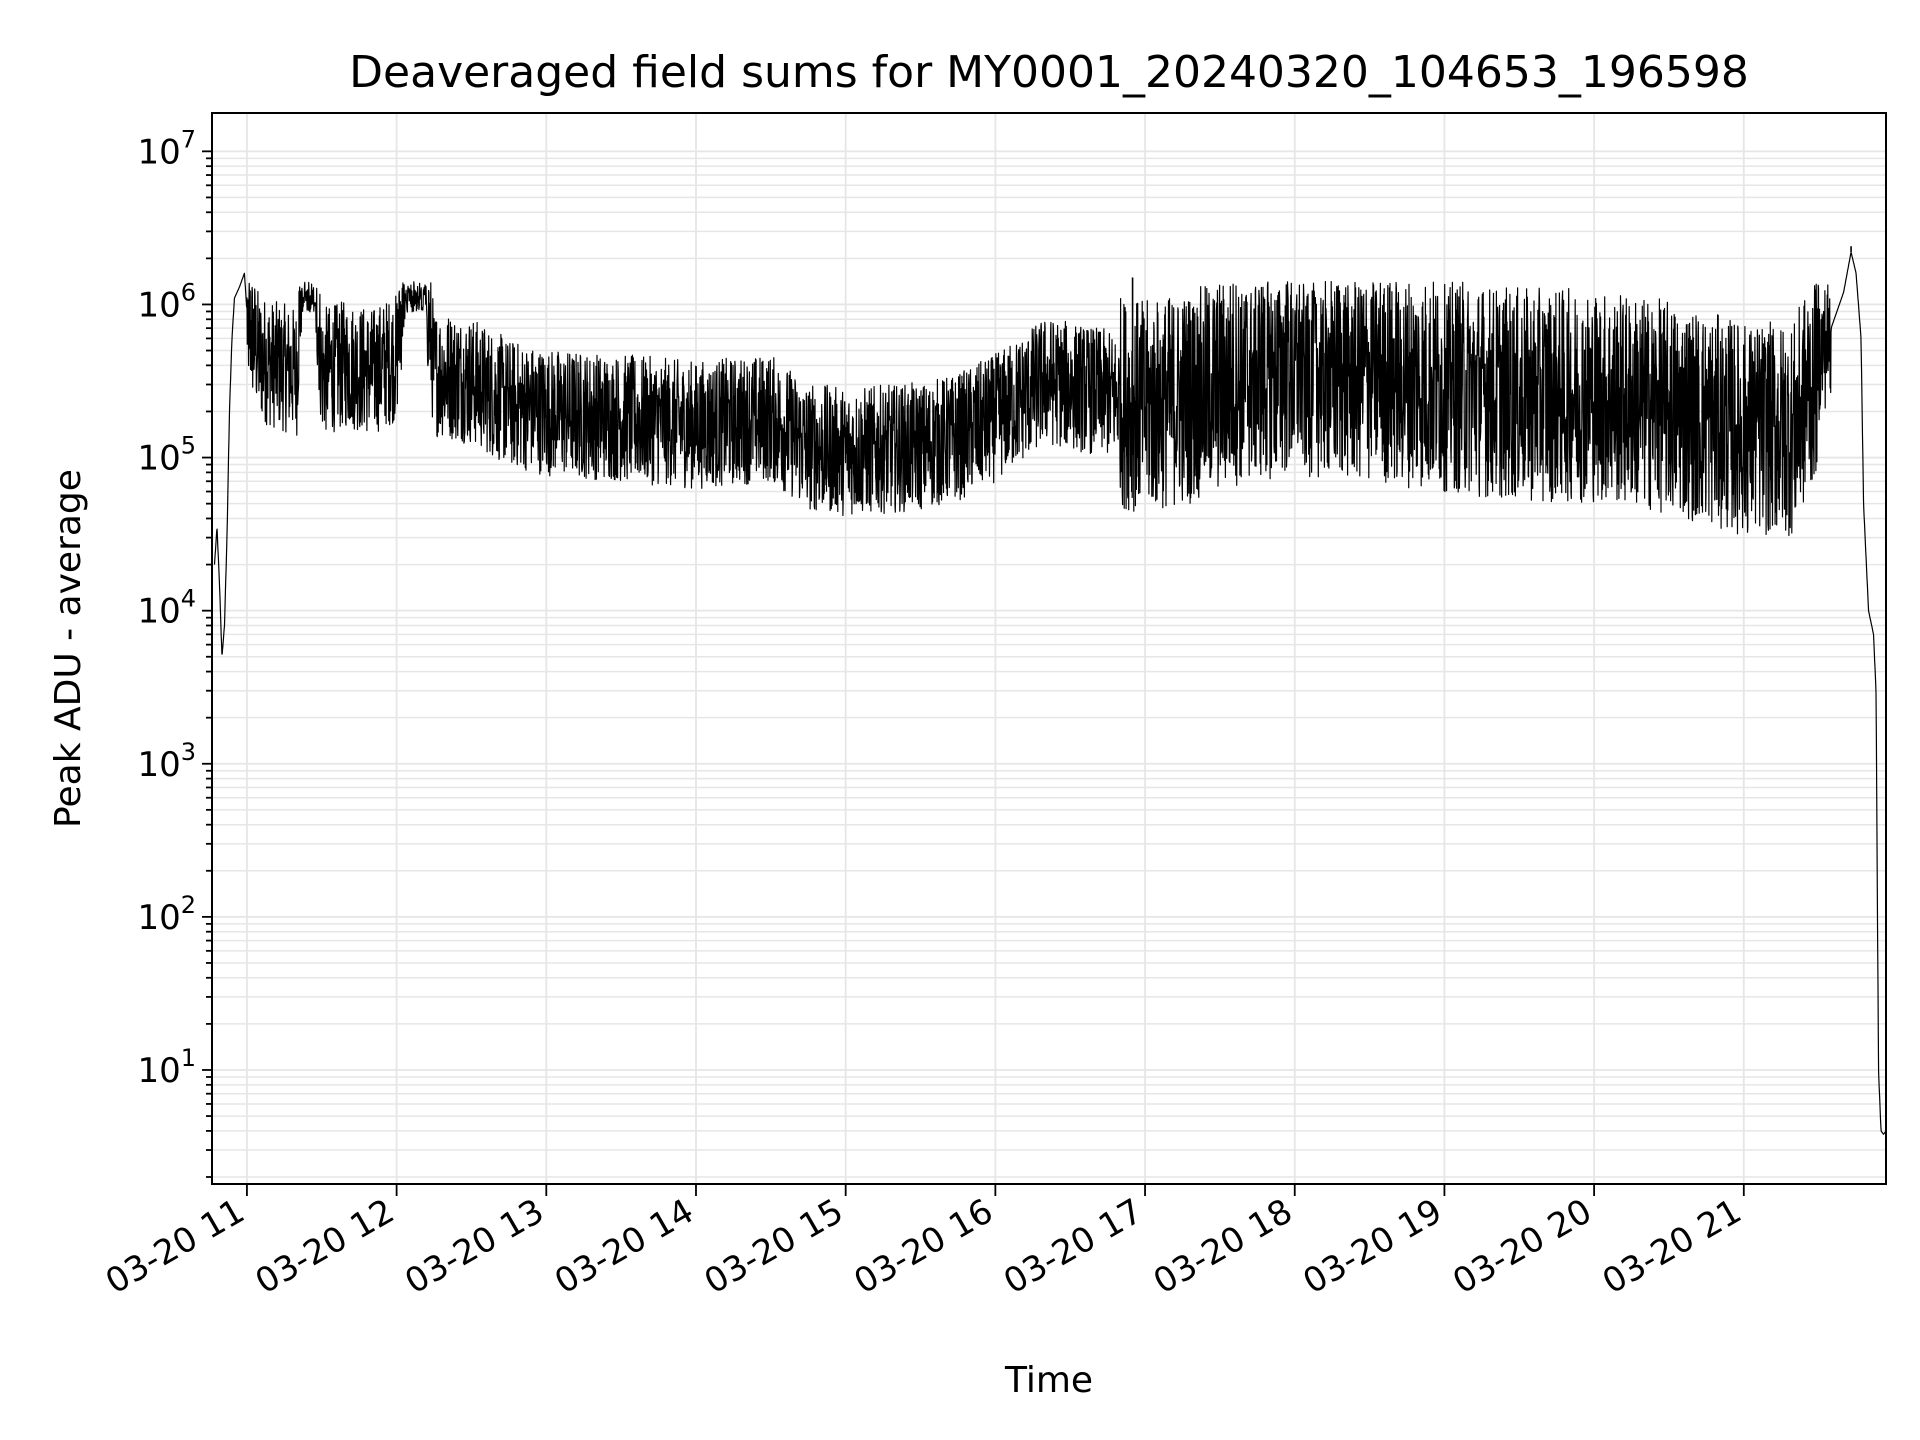 The height and width of the screenshot is (1440, 1920). Describe the element at coordinates (188, 905) in the screenshot. I see `y-tick-exponent: 2` at that location.